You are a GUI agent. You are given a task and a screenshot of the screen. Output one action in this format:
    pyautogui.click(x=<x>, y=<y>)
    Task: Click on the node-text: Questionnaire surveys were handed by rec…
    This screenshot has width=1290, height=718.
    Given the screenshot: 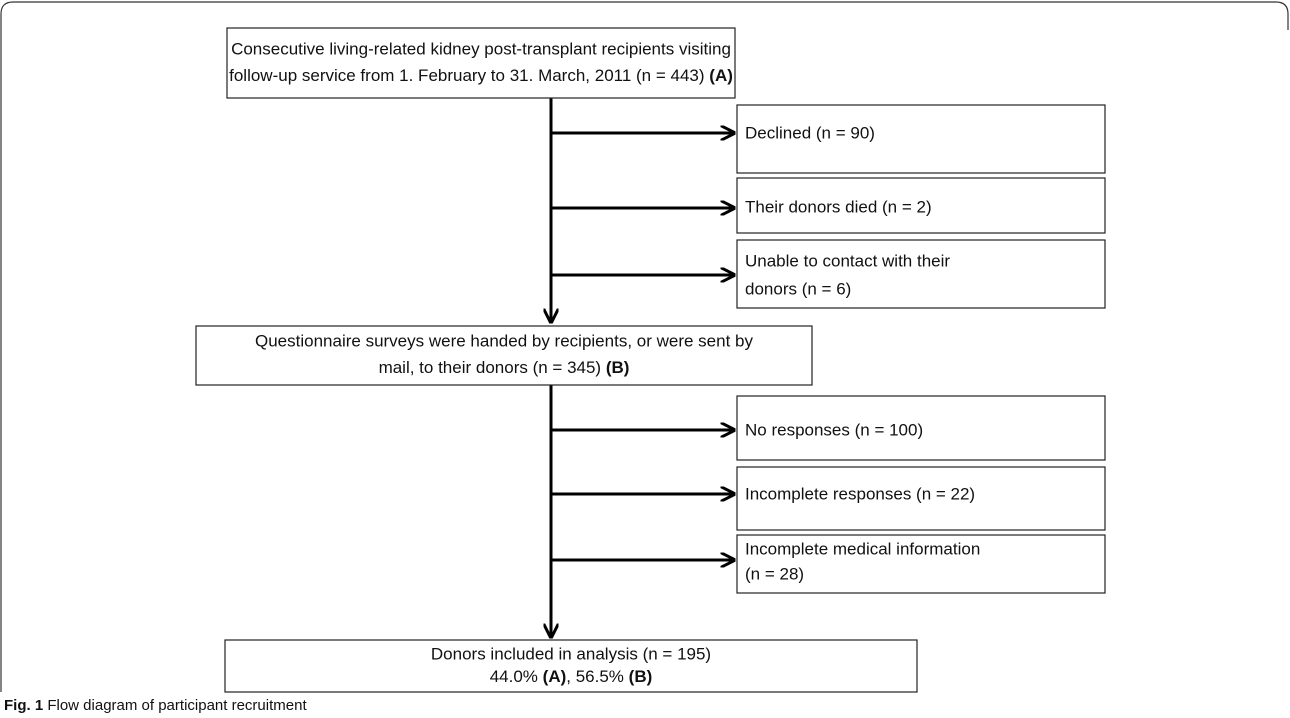 What is the action you would take?
    pyautogui.click(x=504, y=340)
    